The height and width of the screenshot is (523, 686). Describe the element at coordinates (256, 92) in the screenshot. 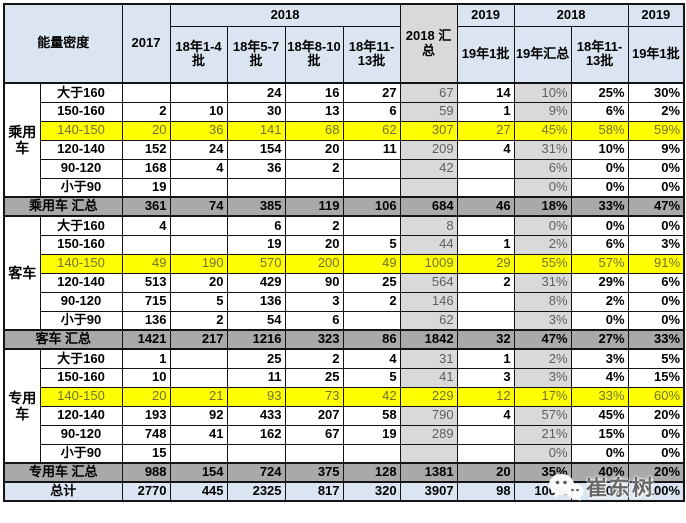

I see `data-cell: 24` at that location.